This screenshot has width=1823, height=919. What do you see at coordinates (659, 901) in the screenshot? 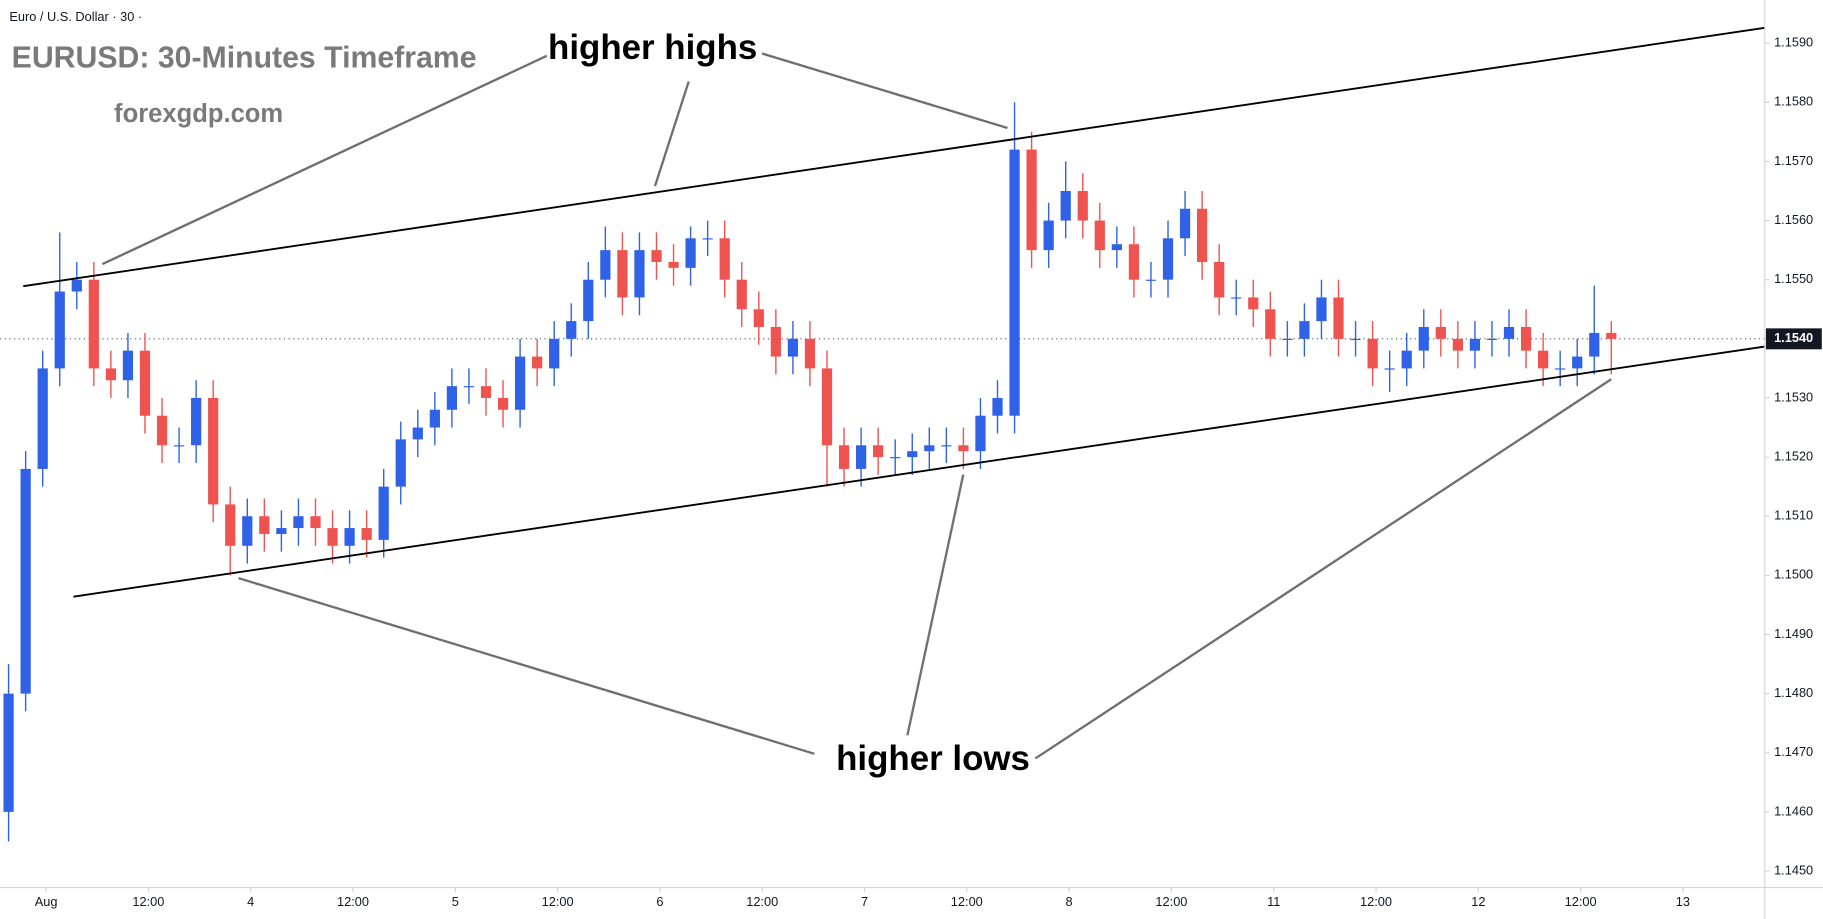
I see `x-tick-label: 6` at bounding box center [659, 901].